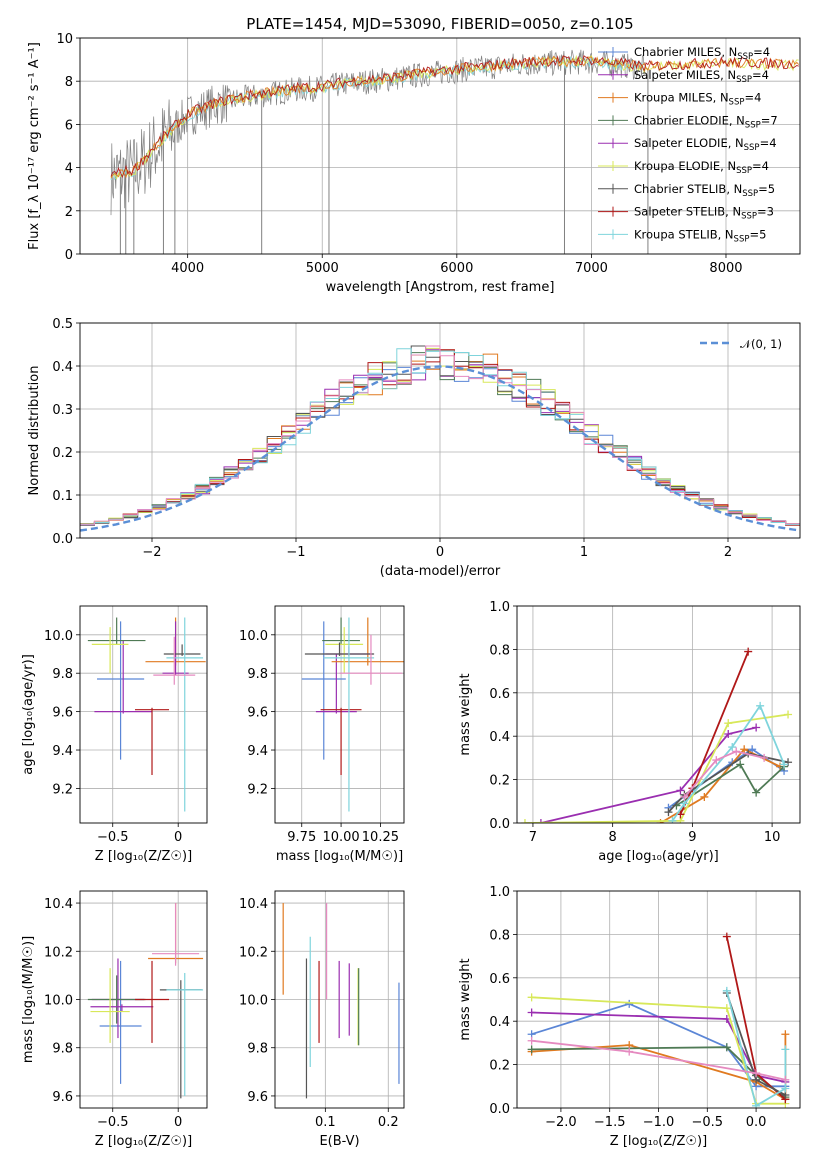 The height and width of the screenshot is (1174, 819). I want to click on legend-entry: Chabrier STELIB, NSSP=5, so click(686, 190).